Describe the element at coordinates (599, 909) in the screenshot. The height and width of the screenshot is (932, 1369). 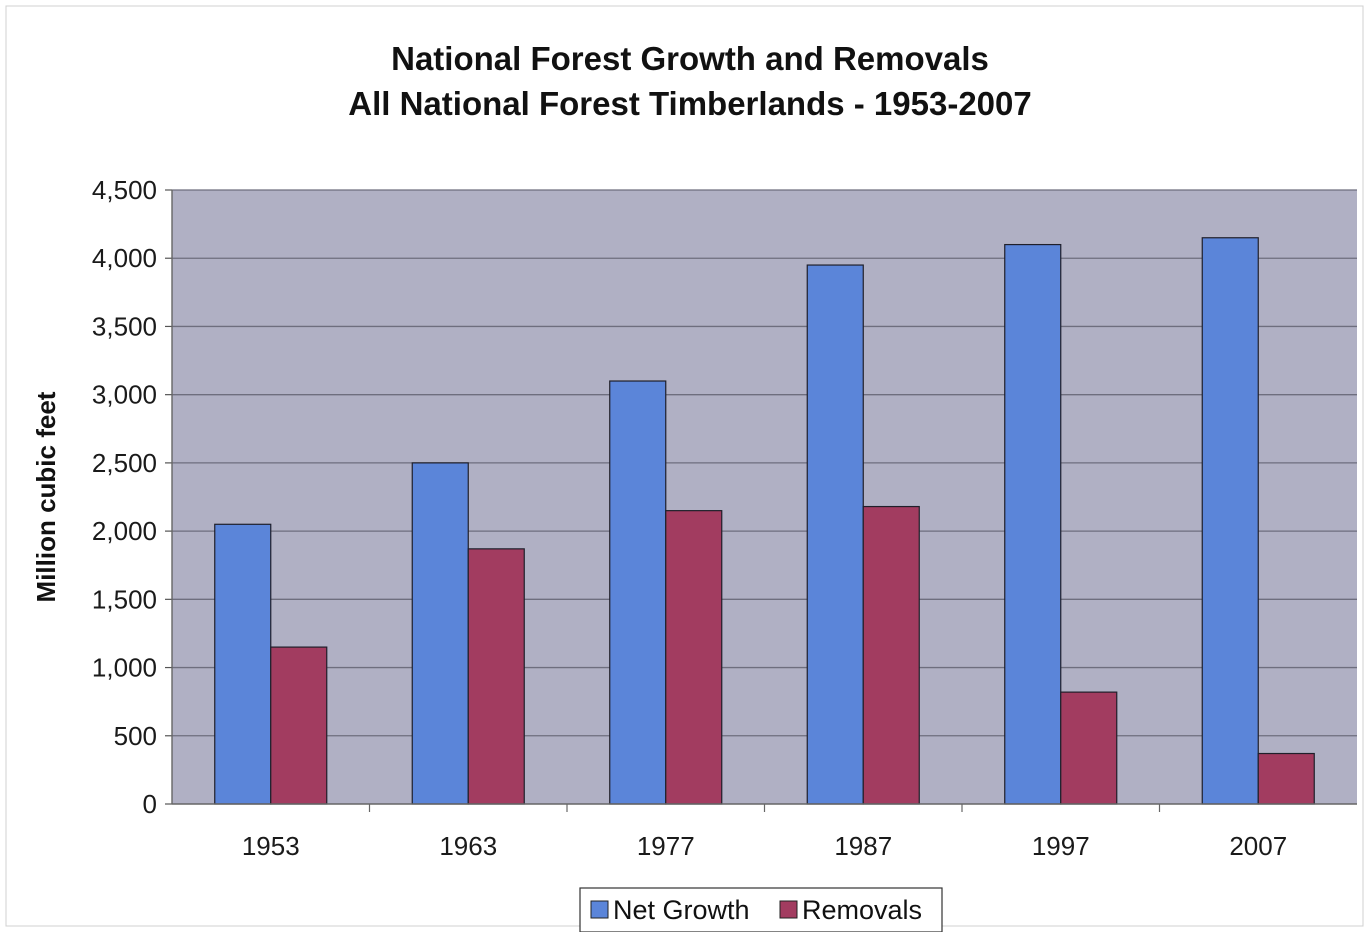
I see `legend-swatch-net-growth` at that location.